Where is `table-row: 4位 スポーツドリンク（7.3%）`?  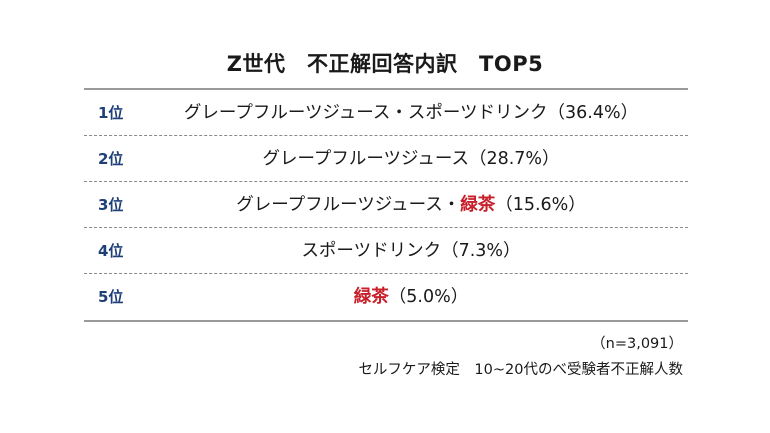
table-row: 4位 スポーツドリンク（7.3%） is located at coordinates (386, 251).